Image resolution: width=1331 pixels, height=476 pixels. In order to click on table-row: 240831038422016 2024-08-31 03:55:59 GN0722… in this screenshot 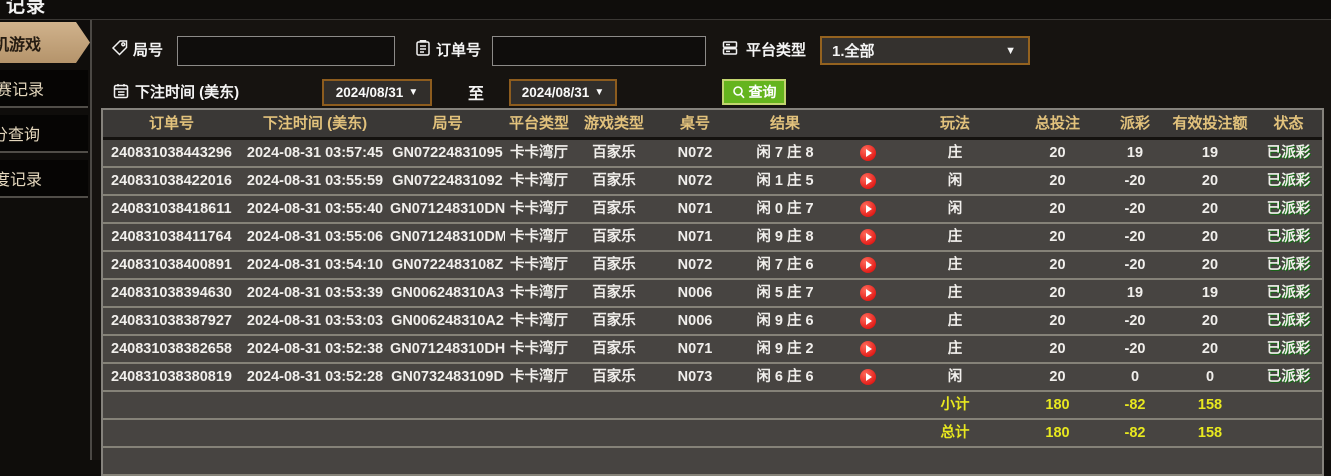, I will do `click(712, 182)`.